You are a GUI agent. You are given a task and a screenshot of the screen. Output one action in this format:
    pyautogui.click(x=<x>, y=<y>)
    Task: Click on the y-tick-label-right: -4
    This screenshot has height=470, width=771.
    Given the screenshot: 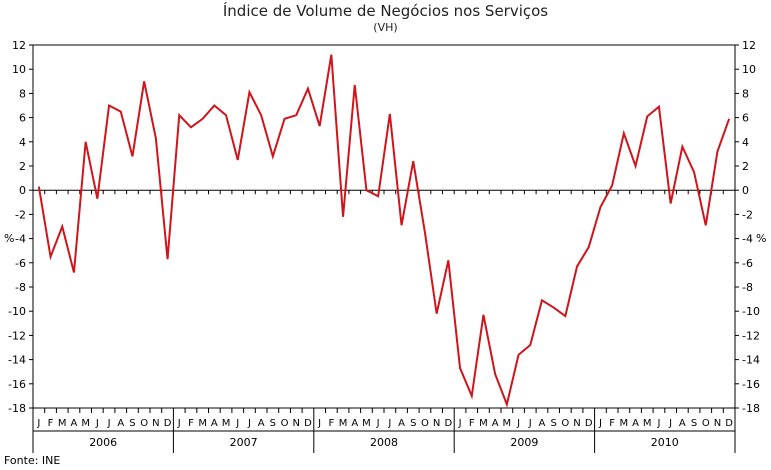 What is the action you would take?
    pyautogui.click(x=747, y=239)
    